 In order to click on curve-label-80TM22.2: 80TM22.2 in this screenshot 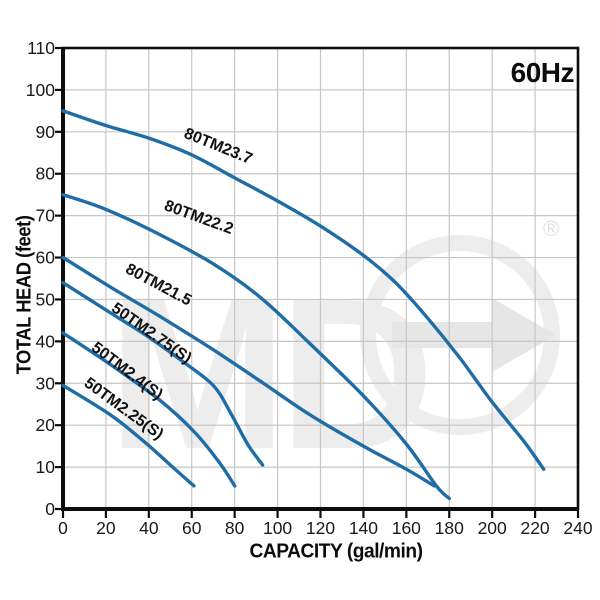, I will do `click(199, 217)`.